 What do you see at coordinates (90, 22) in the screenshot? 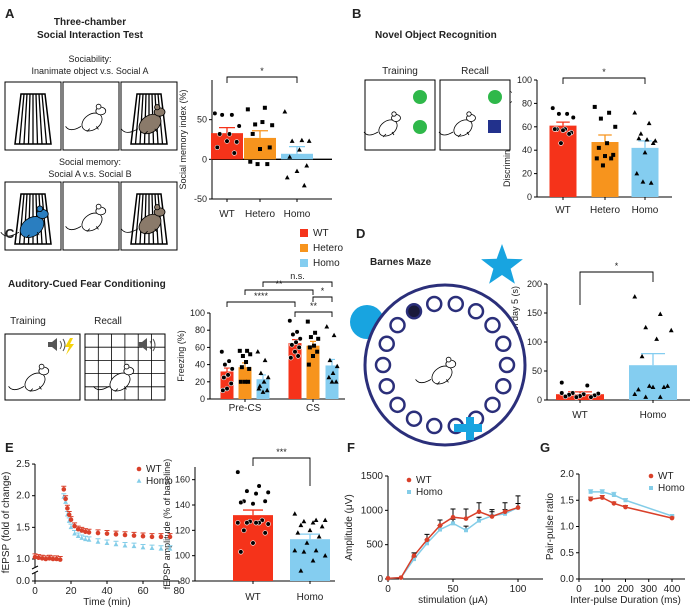
I see `panel-title: Three-chamber` at bounding box center [90, 22].